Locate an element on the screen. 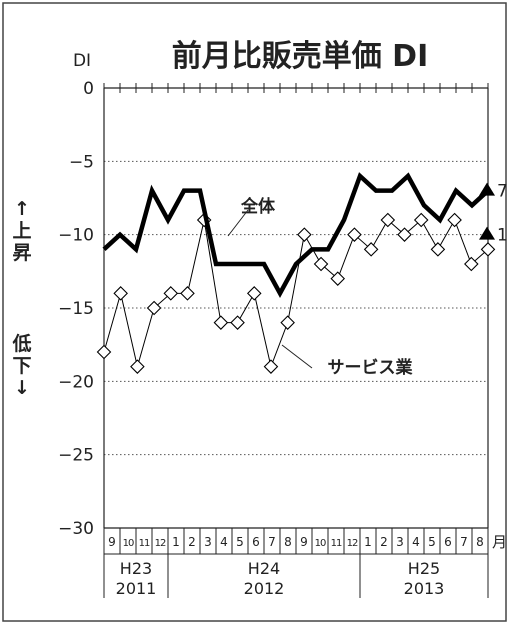 The width and height of the screenshot is (509, 628). leader-line-service is located at coordinates (297, 356).